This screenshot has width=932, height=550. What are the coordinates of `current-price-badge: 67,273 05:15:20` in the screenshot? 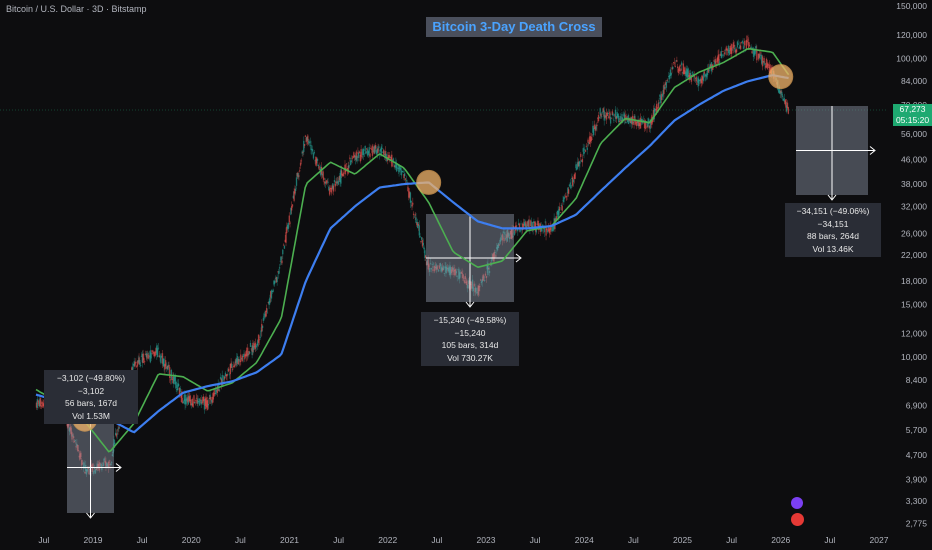 It's located at (912, 115).